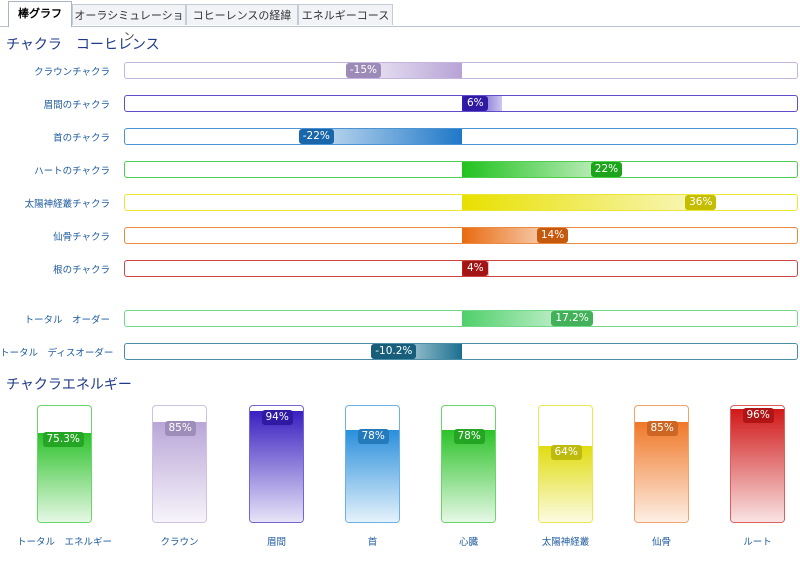  I want to click on coherence-row-label: トータル ディスオーダー, so click(57, 353).